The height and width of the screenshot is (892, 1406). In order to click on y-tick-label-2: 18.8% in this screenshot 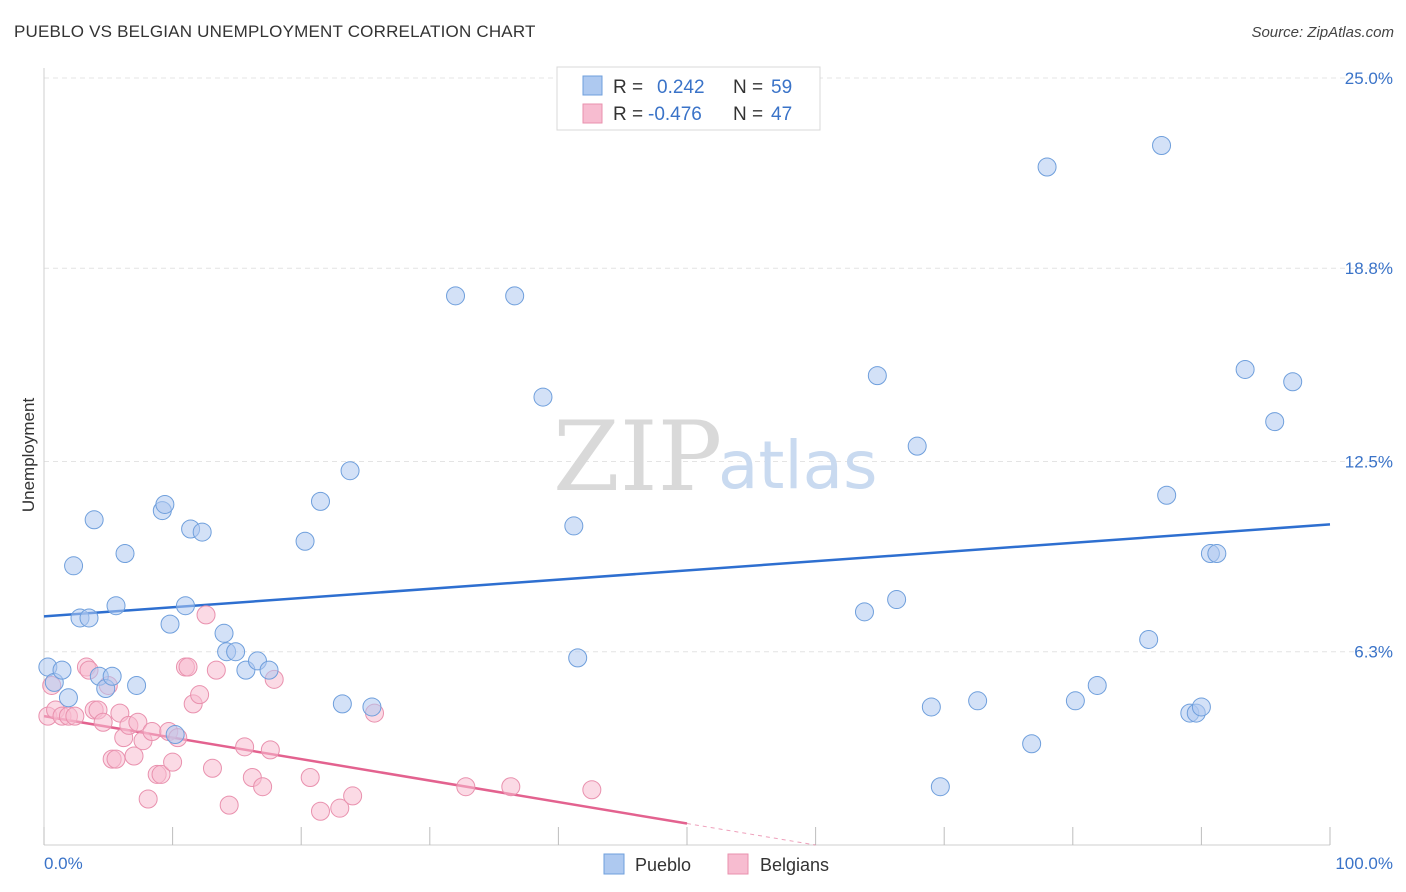, I will do `click(1369, 268)`.